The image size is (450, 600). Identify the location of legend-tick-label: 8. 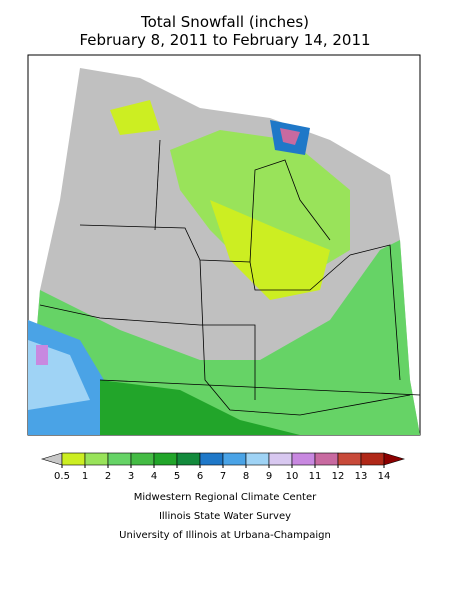
(246, 476).